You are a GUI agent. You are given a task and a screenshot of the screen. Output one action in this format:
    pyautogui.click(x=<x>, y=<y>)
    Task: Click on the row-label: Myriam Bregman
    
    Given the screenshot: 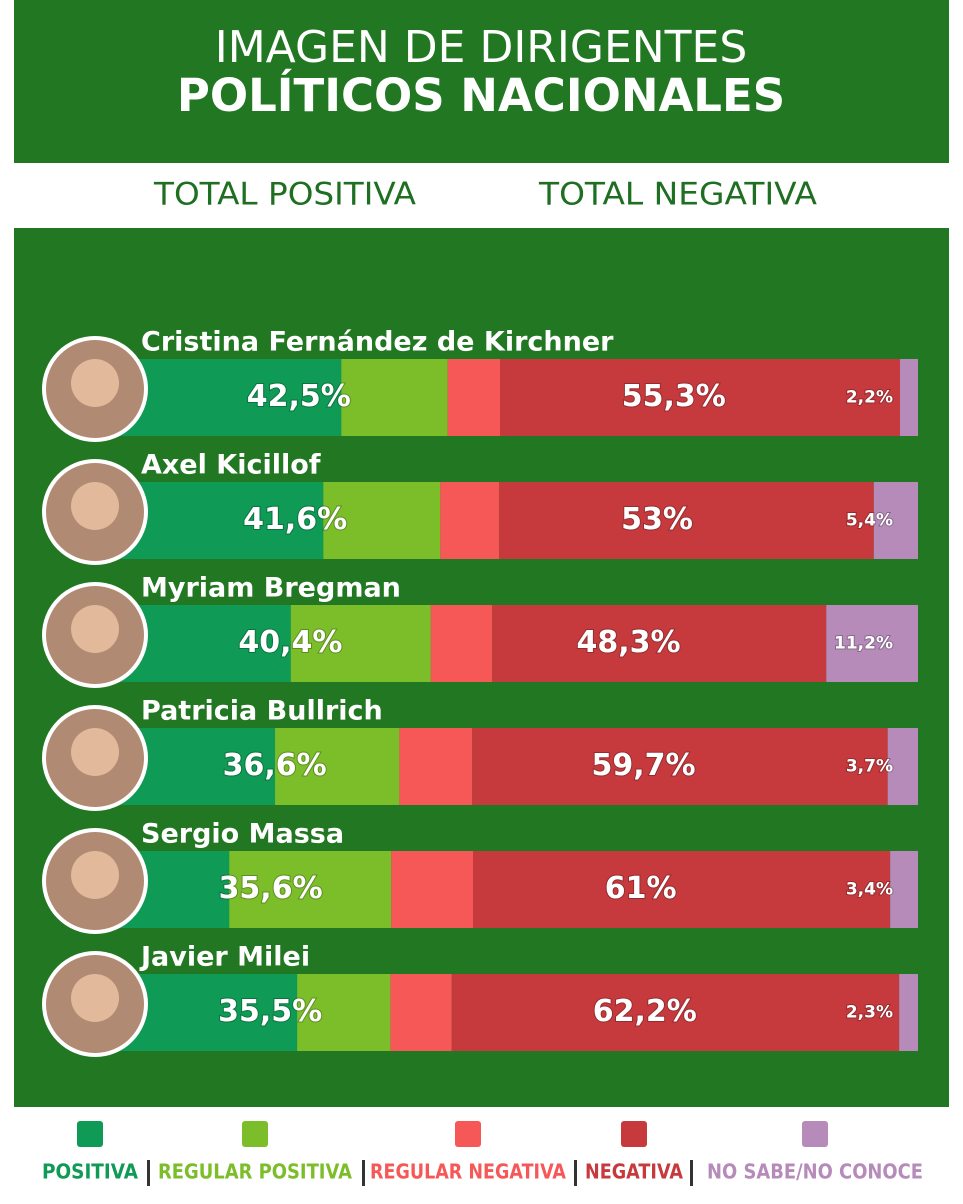 What is the action you would take?
    pyautogui.click(x=271, y=588)
    